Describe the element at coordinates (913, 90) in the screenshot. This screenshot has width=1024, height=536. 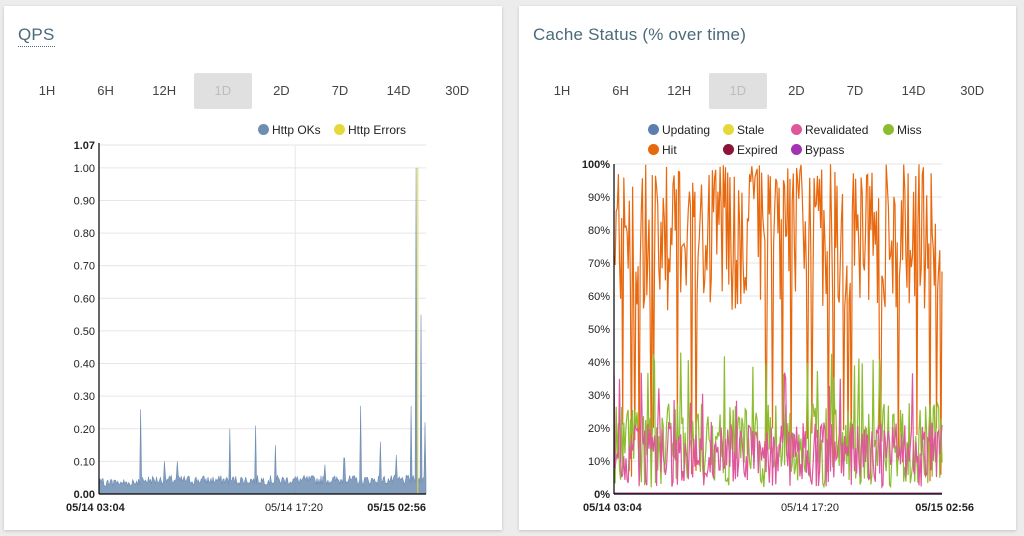
I see `cache-range-14d: 14D` at that location.